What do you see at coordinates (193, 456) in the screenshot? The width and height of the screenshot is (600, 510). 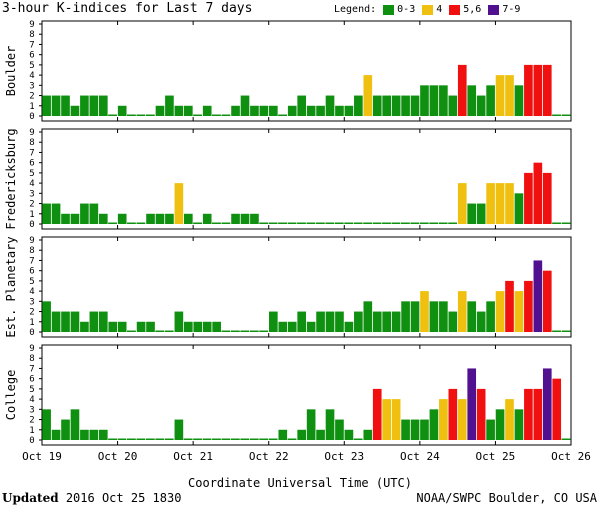 I see `x-tick-label: Oct 21` at bounding box center [193, 456].